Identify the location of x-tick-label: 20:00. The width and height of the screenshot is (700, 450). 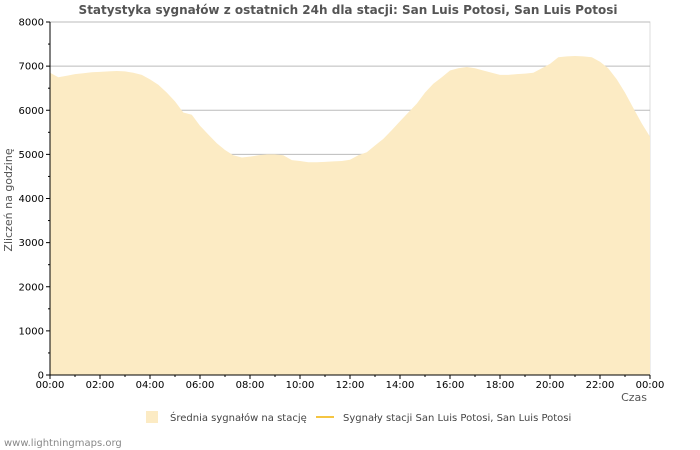
(550, 385).